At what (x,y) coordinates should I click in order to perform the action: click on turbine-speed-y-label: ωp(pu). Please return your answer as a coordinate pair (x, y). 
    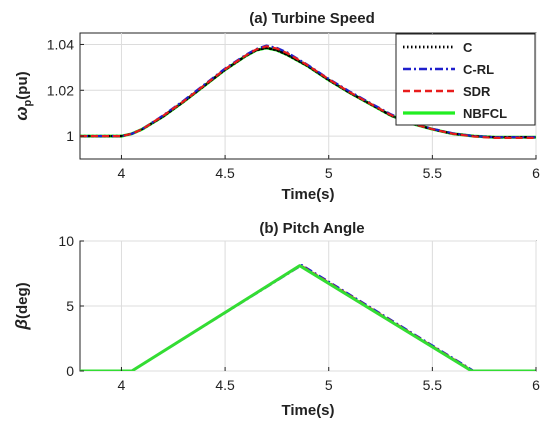
    Looking at the image, I should click on (23, 95).